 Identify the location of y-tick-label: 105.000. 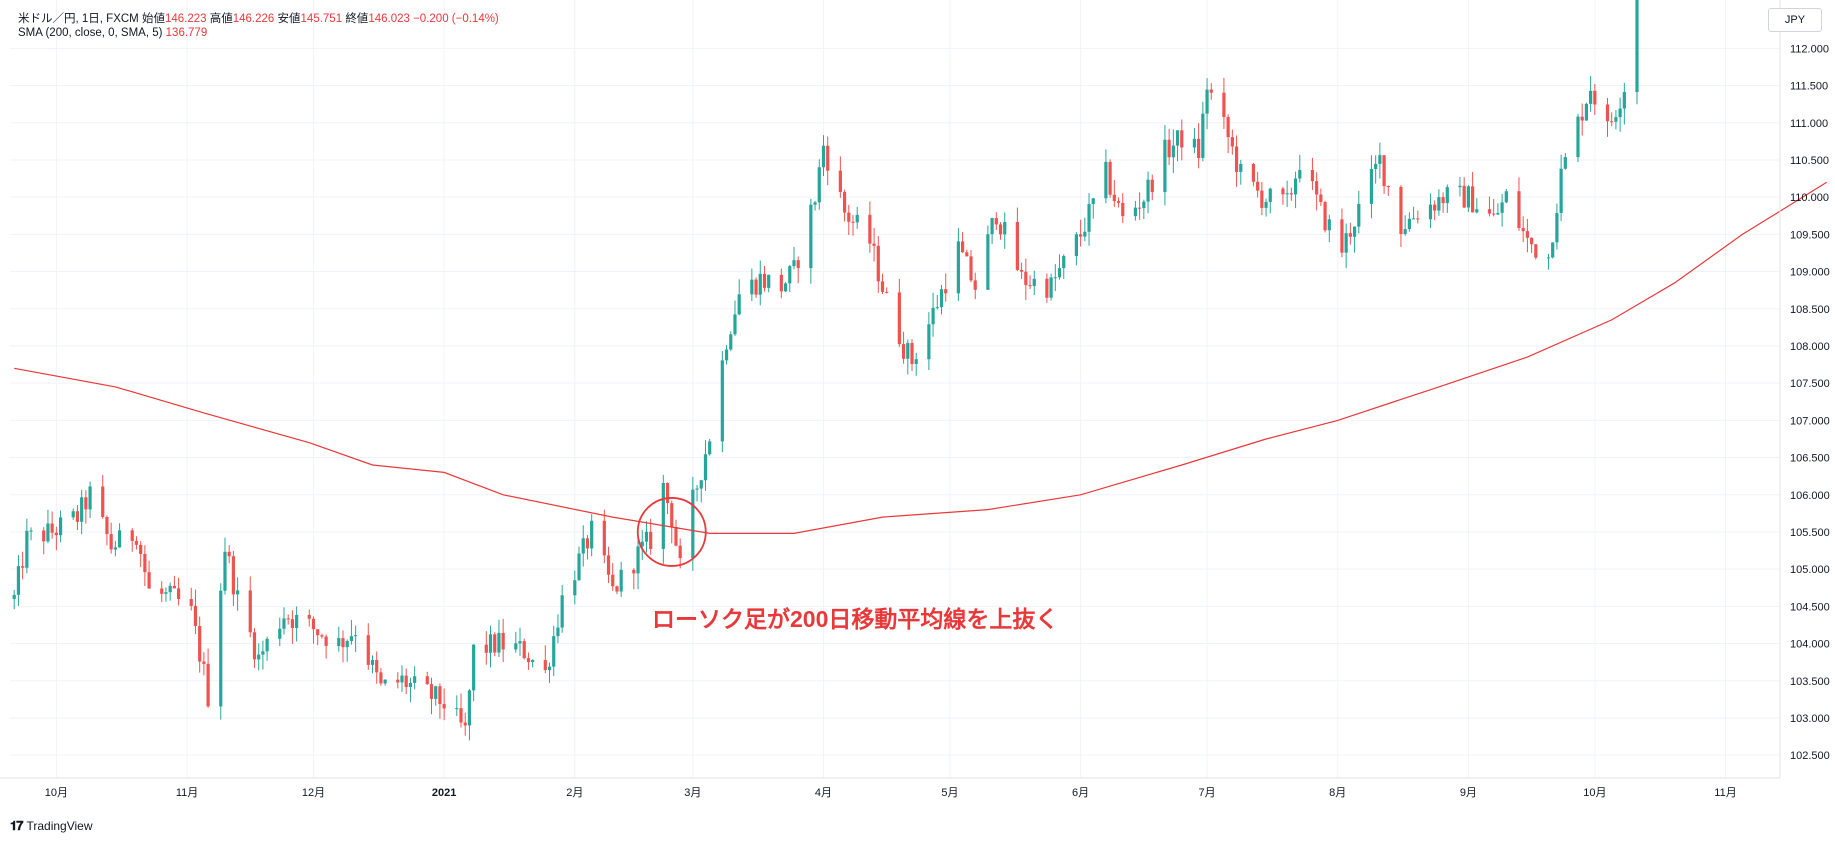
(1810, 570).